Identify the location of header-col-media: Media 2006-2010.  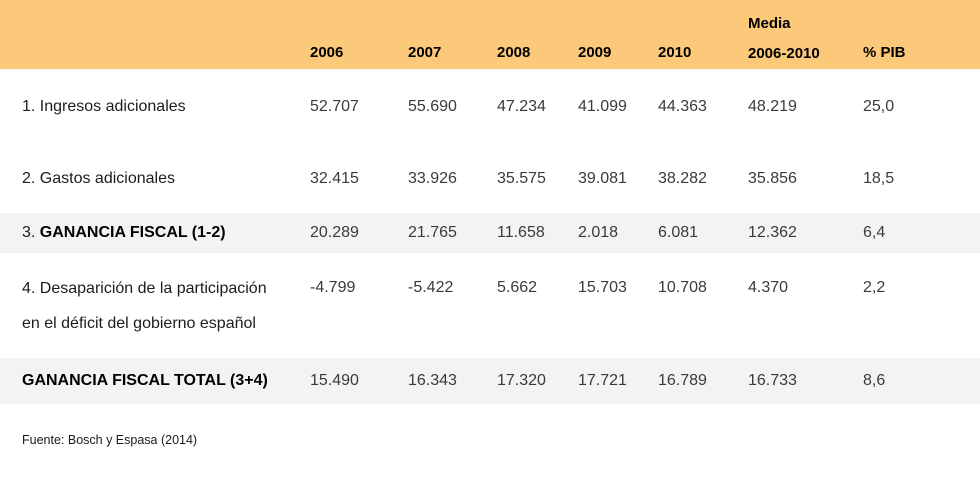
(805, 34).